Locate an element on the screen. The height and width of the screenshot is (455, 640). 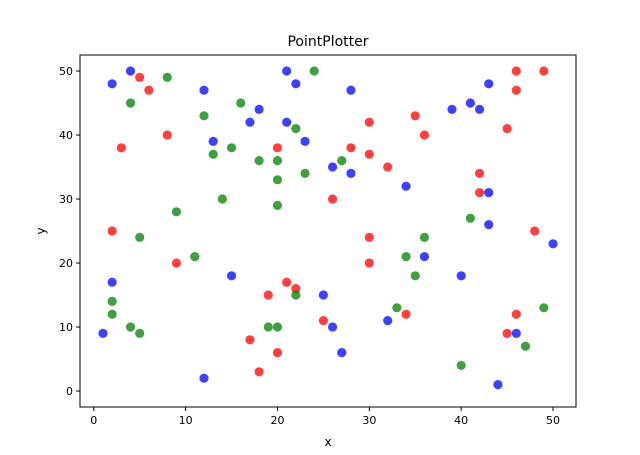
y-axis-label: y is located at coordinates (41, 230).